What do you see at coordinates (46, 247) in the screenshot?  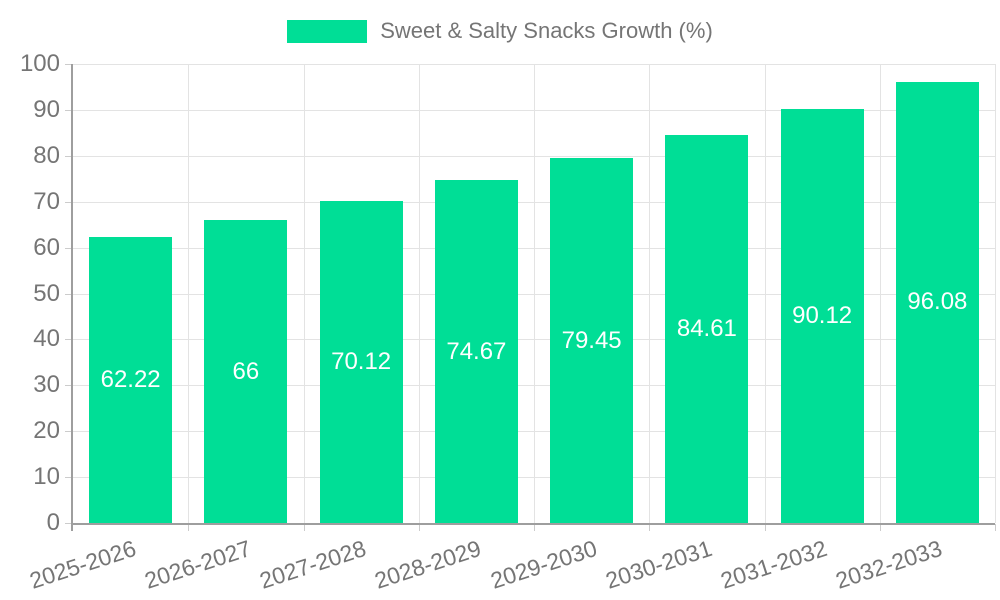 I see `y-axis-tick-label: 60` at bounding box center [46, 247].